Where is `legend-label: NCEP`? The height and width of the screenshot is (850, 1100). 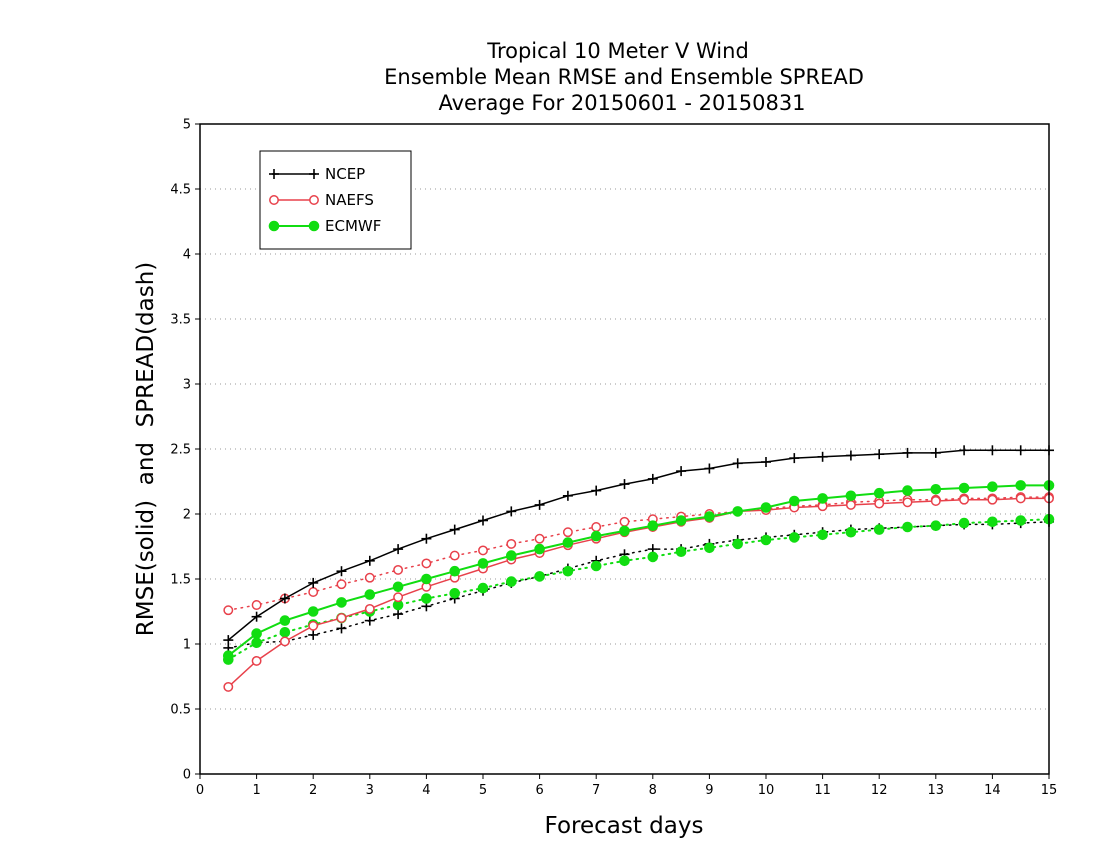 legend-label: NCEP is located at coordinates (345, 174).